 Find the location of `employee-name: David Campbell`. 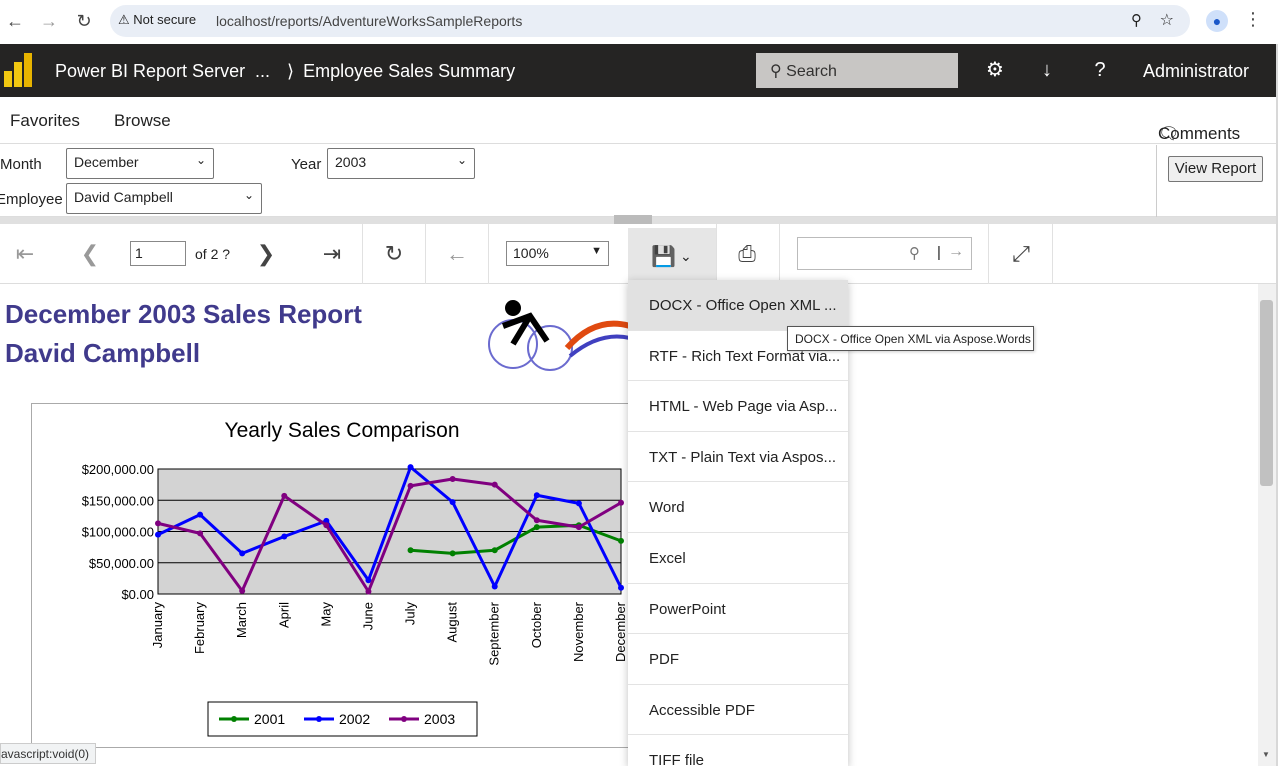

employee-name: David Campbell is located at coordinates (103, 353).